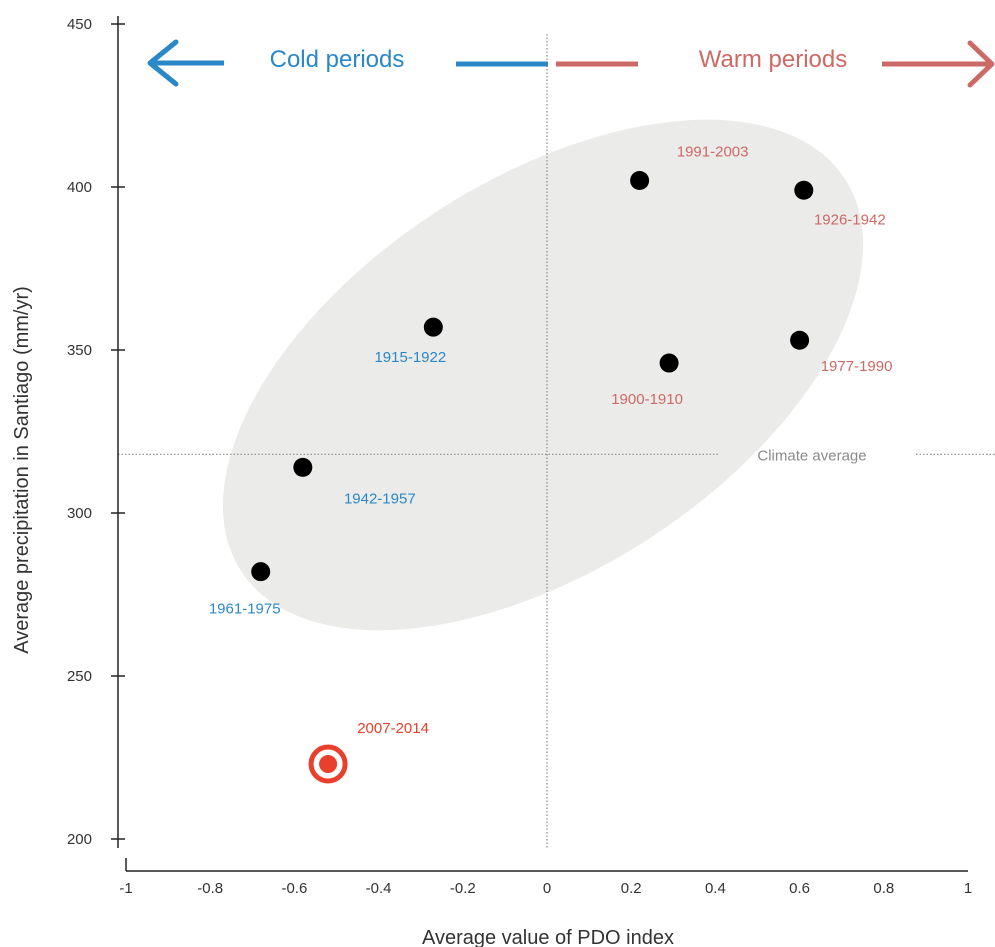 The width and height of the screenshot is (995, 947). I want to click on x-tick-label: 0.4, so click(715, 888).